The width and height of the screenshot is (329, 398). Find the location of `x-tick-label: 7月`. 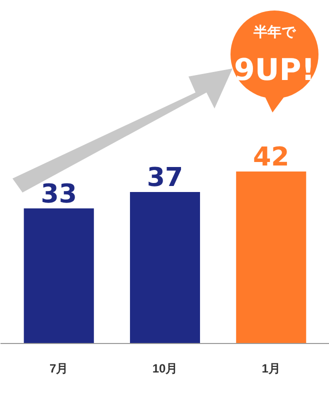

x-tick-label: 7月 is located at coordinates (59, 369).